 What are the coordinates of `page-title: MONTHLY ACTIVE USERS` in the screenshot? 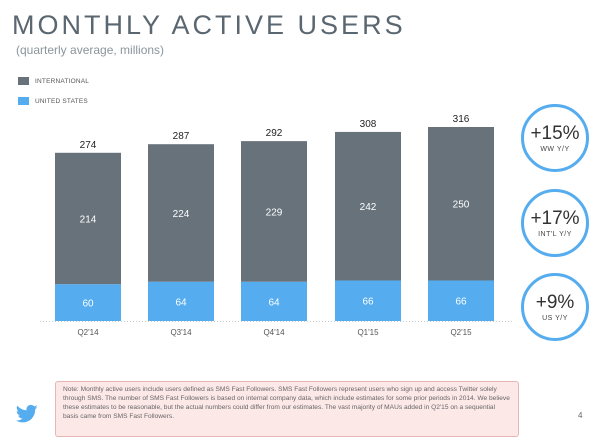 It's located at (209, 25).